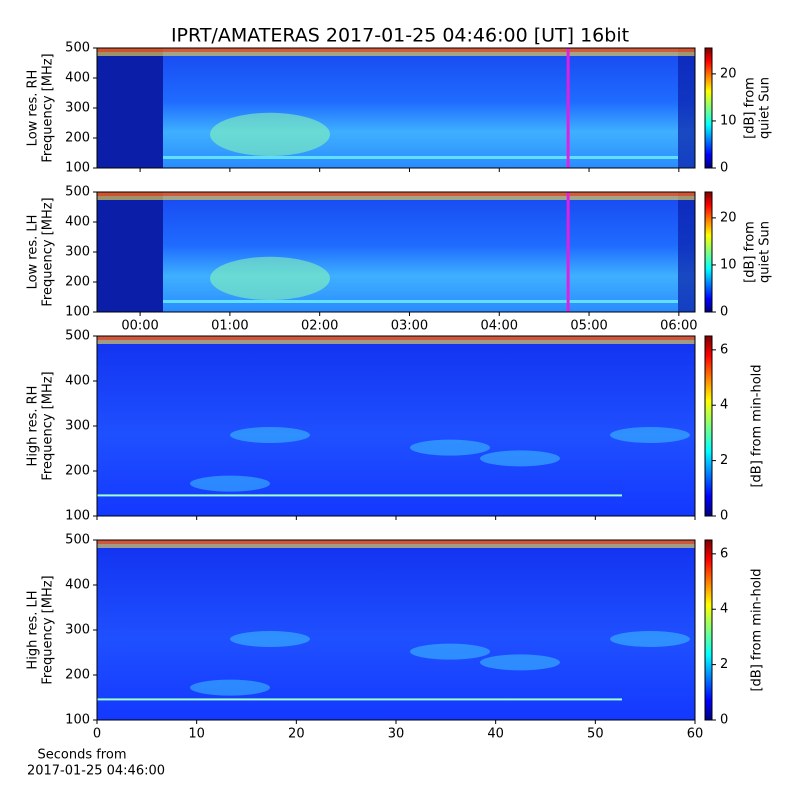  What do you see at coordinates (495, 734) in the screenshot?
I see `x-tick-label: 40` at bounding box center [495, 734].